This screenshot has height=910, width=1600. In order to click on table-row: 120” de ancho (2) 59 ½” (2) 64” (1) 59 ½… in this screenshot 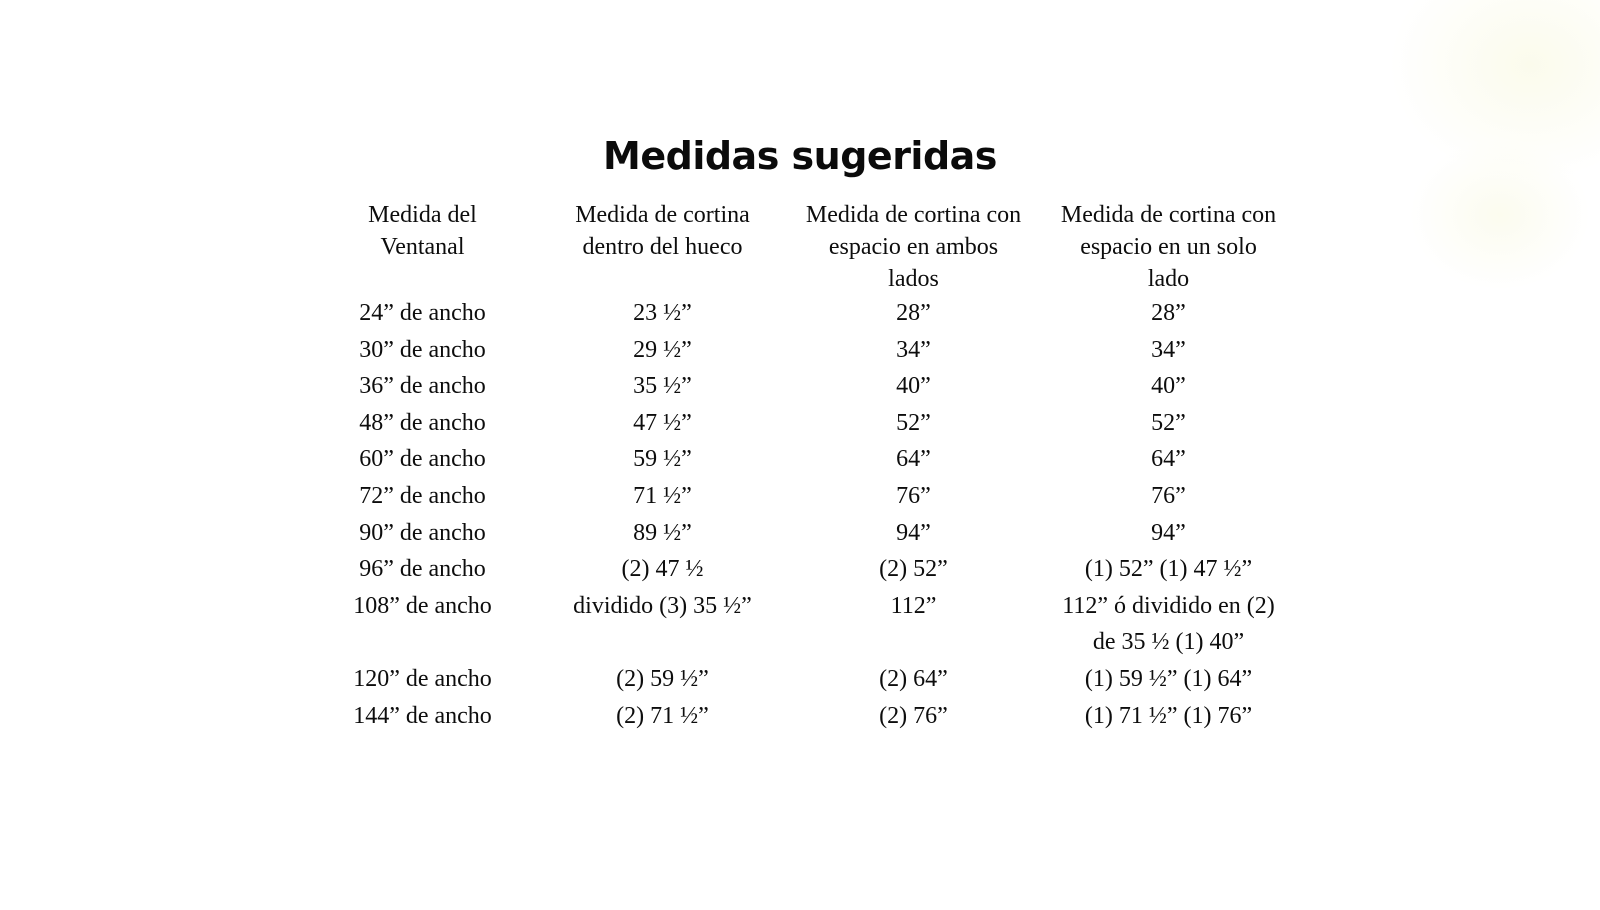, I will do `click(805, 679)`.